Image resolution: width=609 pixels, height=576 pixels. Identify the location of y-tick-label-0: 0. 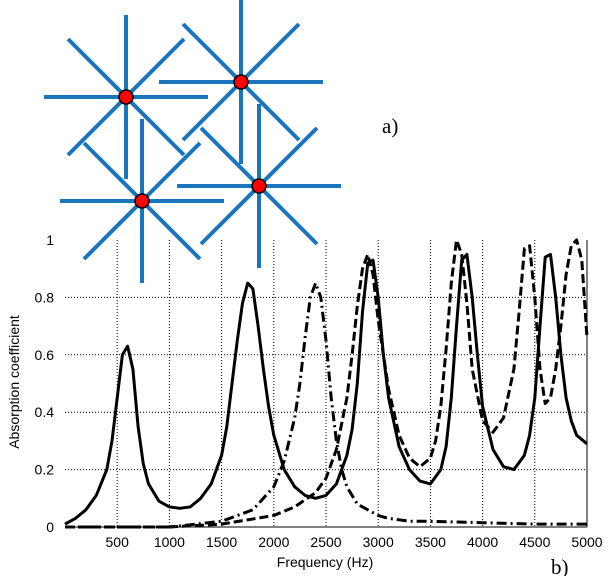
(50, 527).